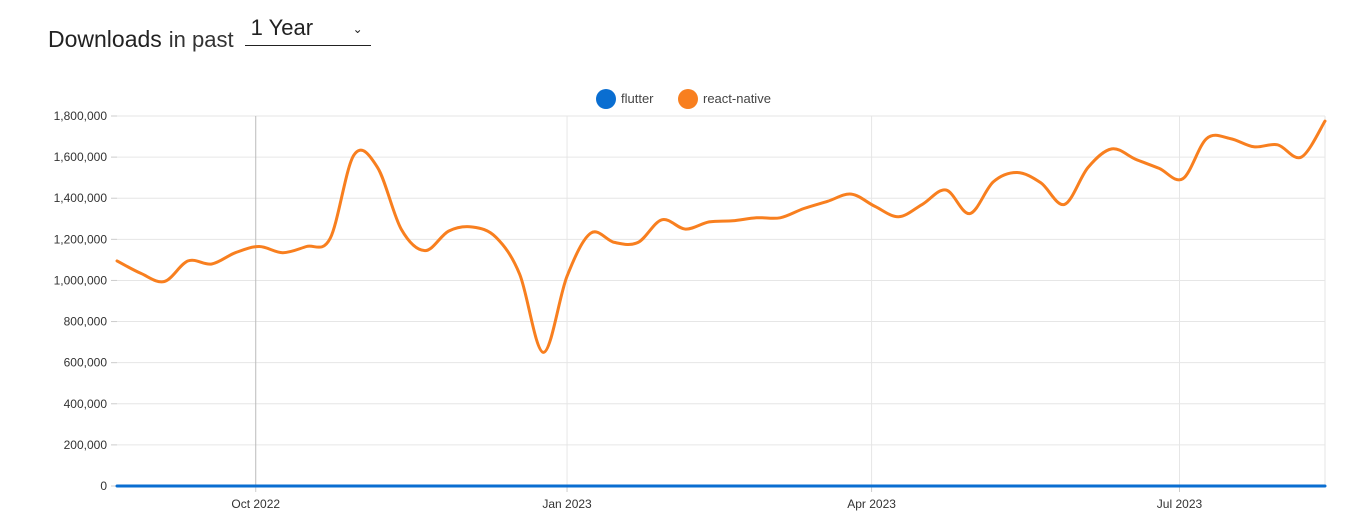 This screenshot has height=519, width=1355. I want to click on y-tick-label: 1,000,000, so click(81, 280).